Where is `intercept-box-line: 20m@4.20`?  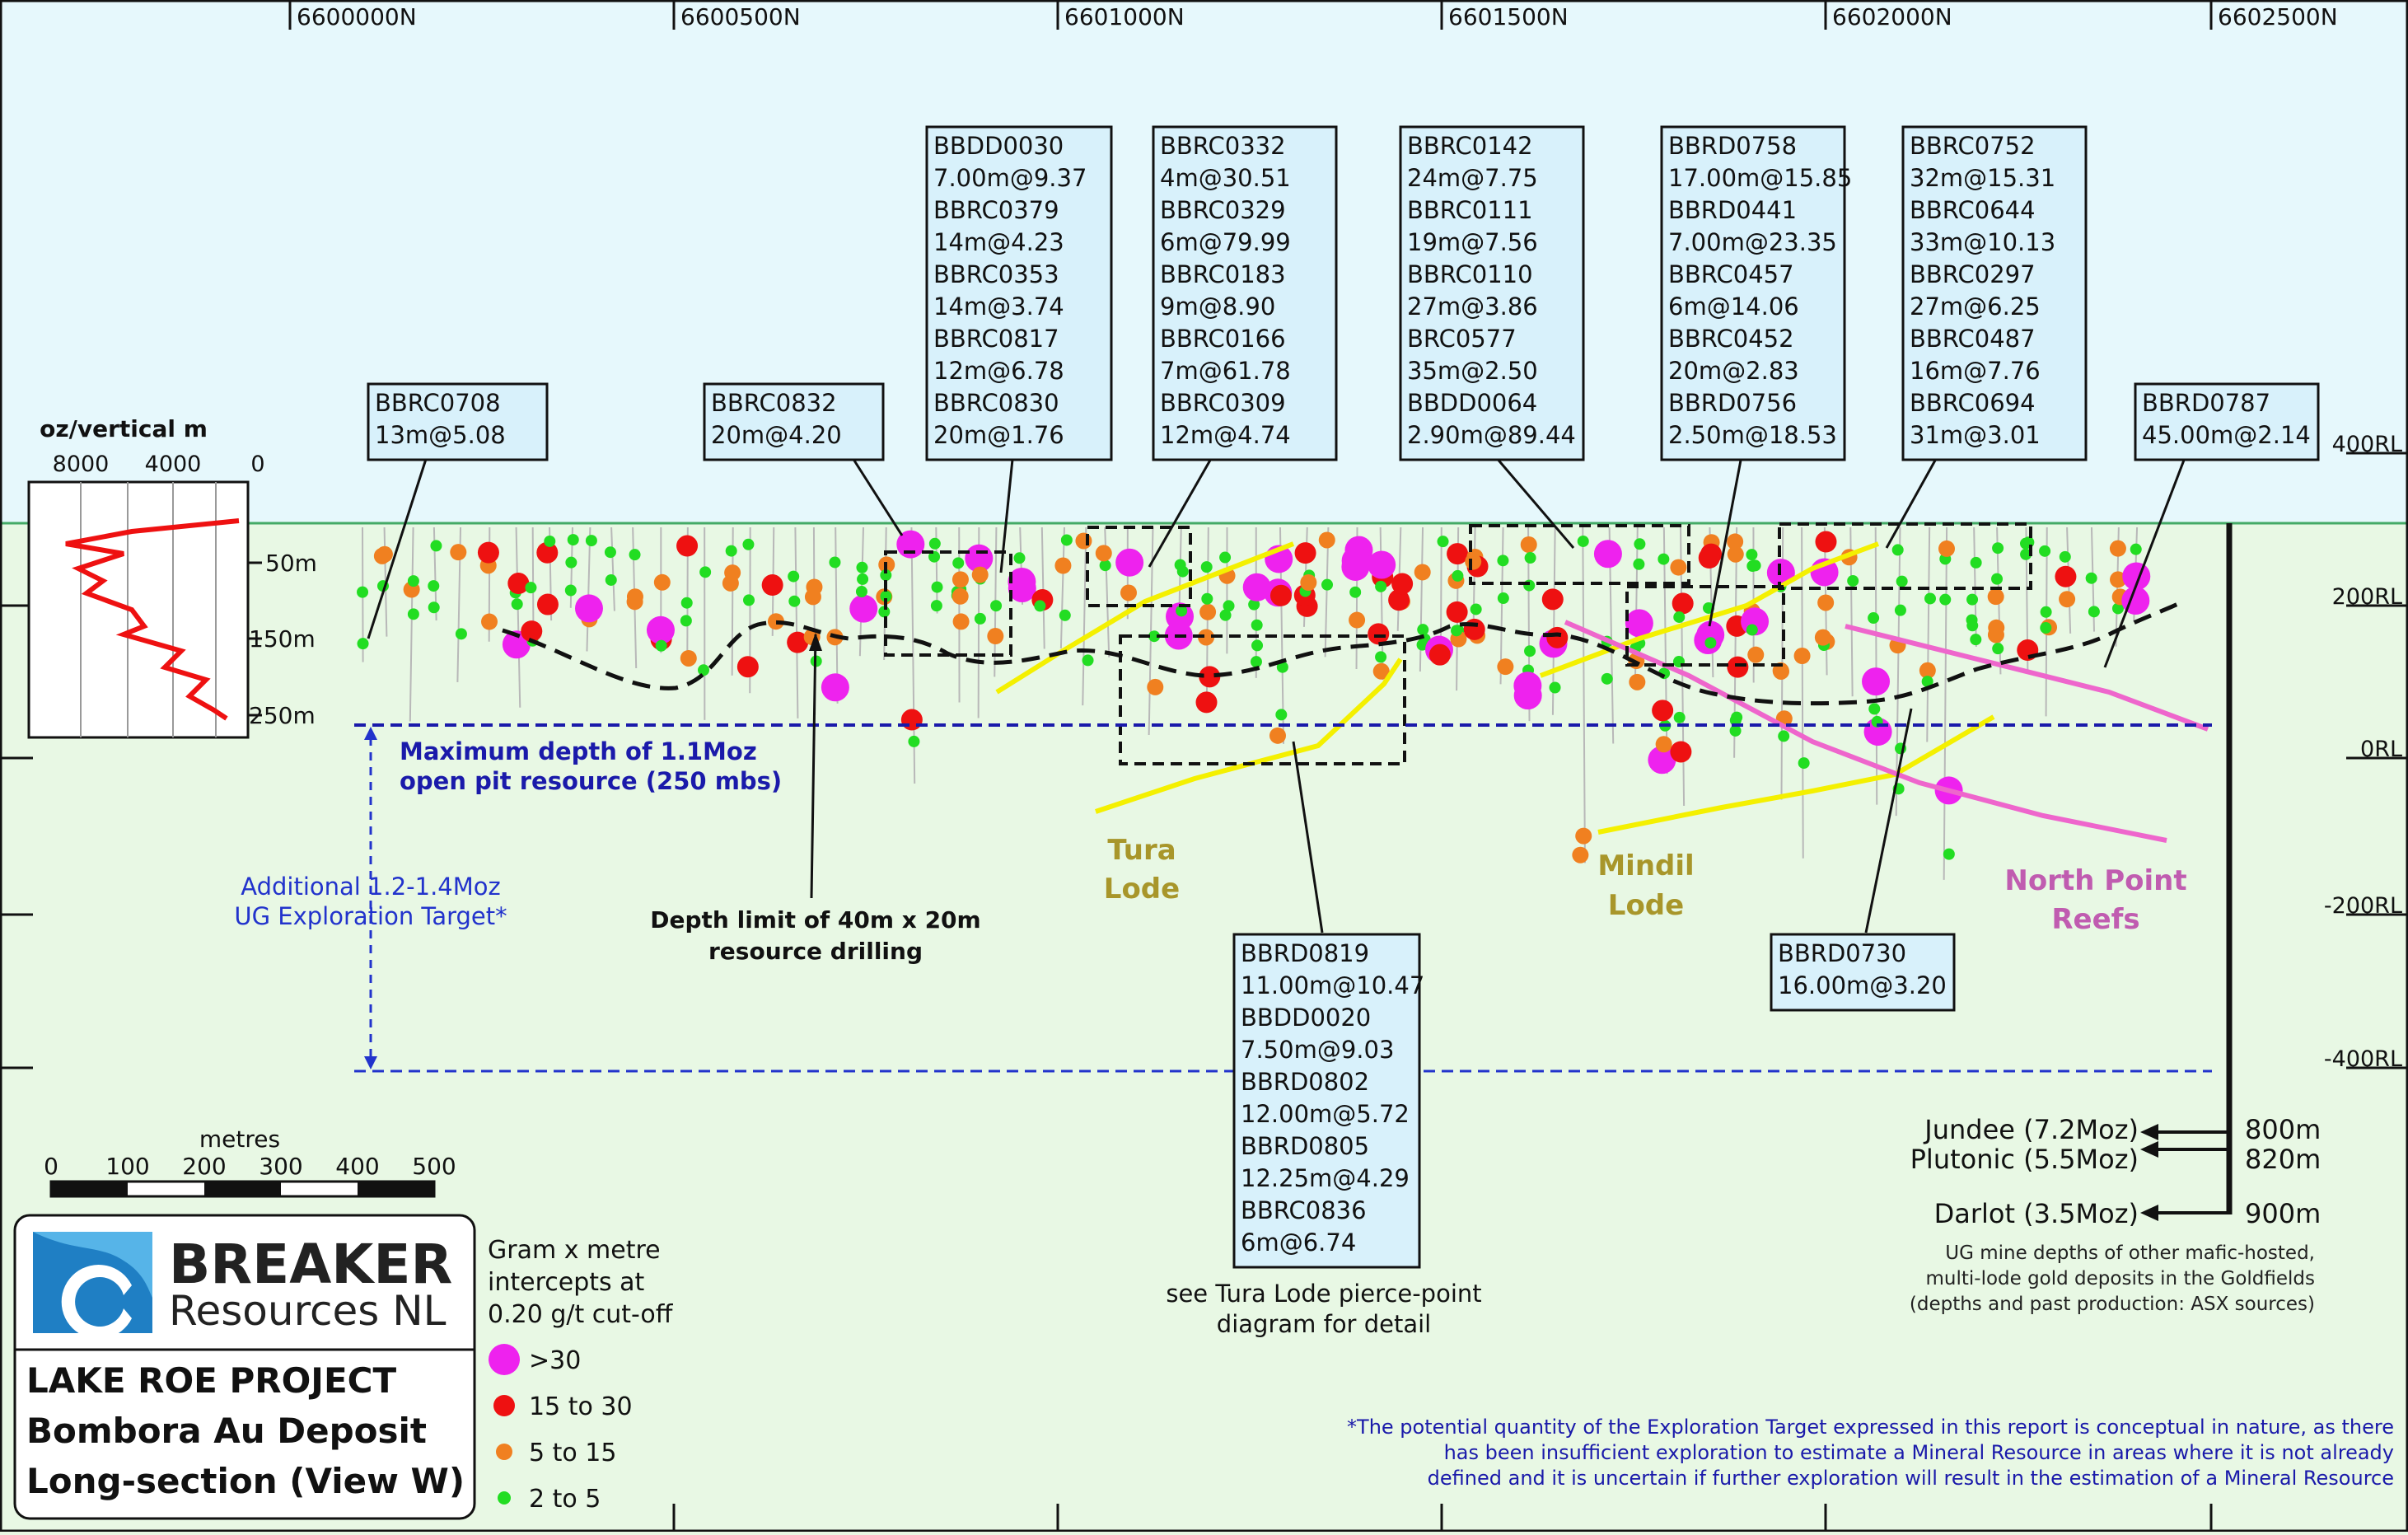
intercept-box-line: 20m@4.20 is located at coordinates (776, 435).